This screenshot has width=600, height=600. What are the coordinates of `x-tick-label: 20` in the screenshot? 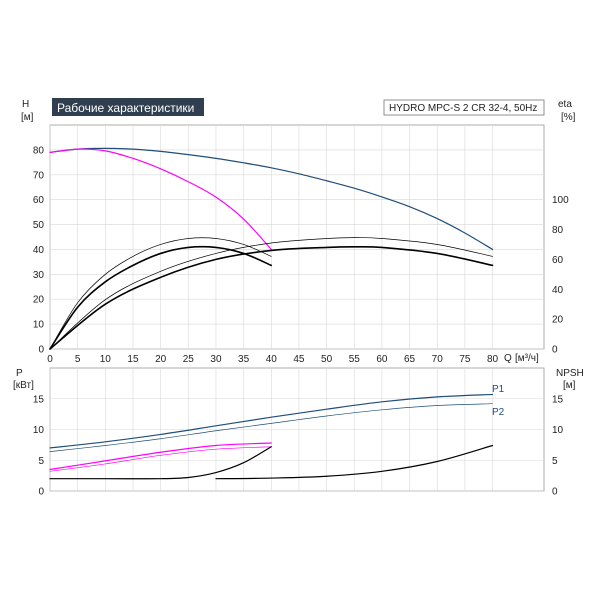 It's located at (161, 359).